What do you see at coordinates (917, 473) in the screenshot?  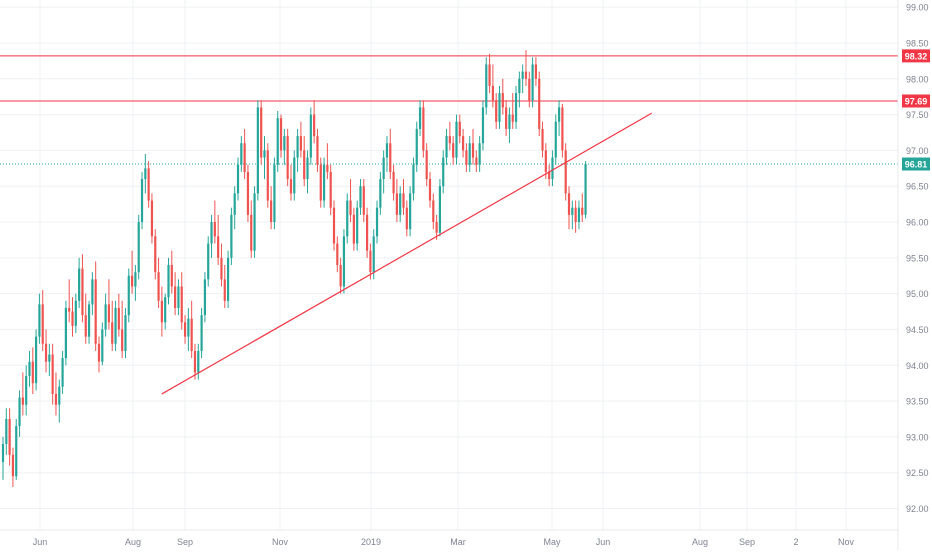 I see `y-tick-label: 92.50` at bounding box center [917, 473].